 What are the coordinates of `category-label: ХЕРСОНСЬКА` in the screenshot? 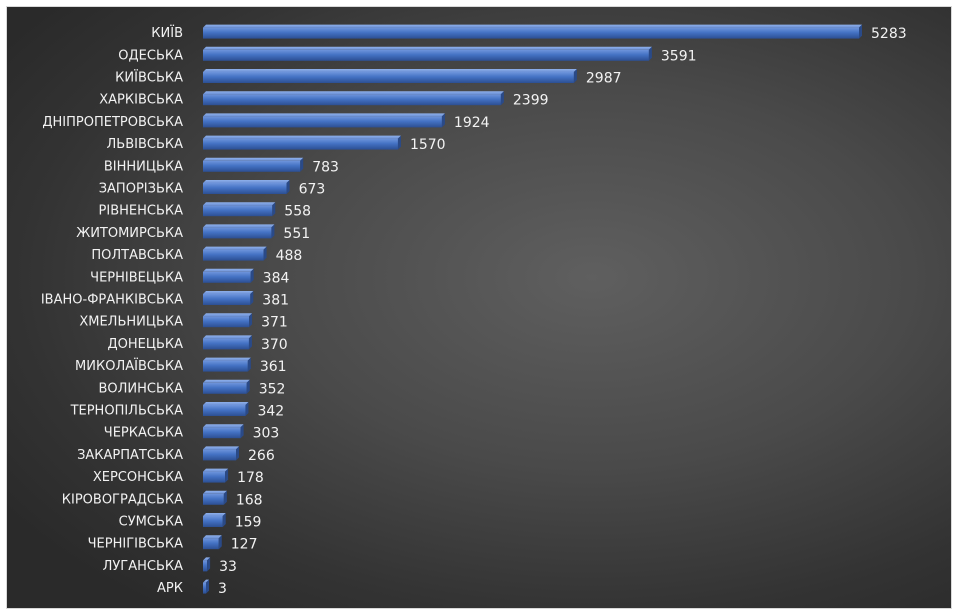 It's located at (138, 477).